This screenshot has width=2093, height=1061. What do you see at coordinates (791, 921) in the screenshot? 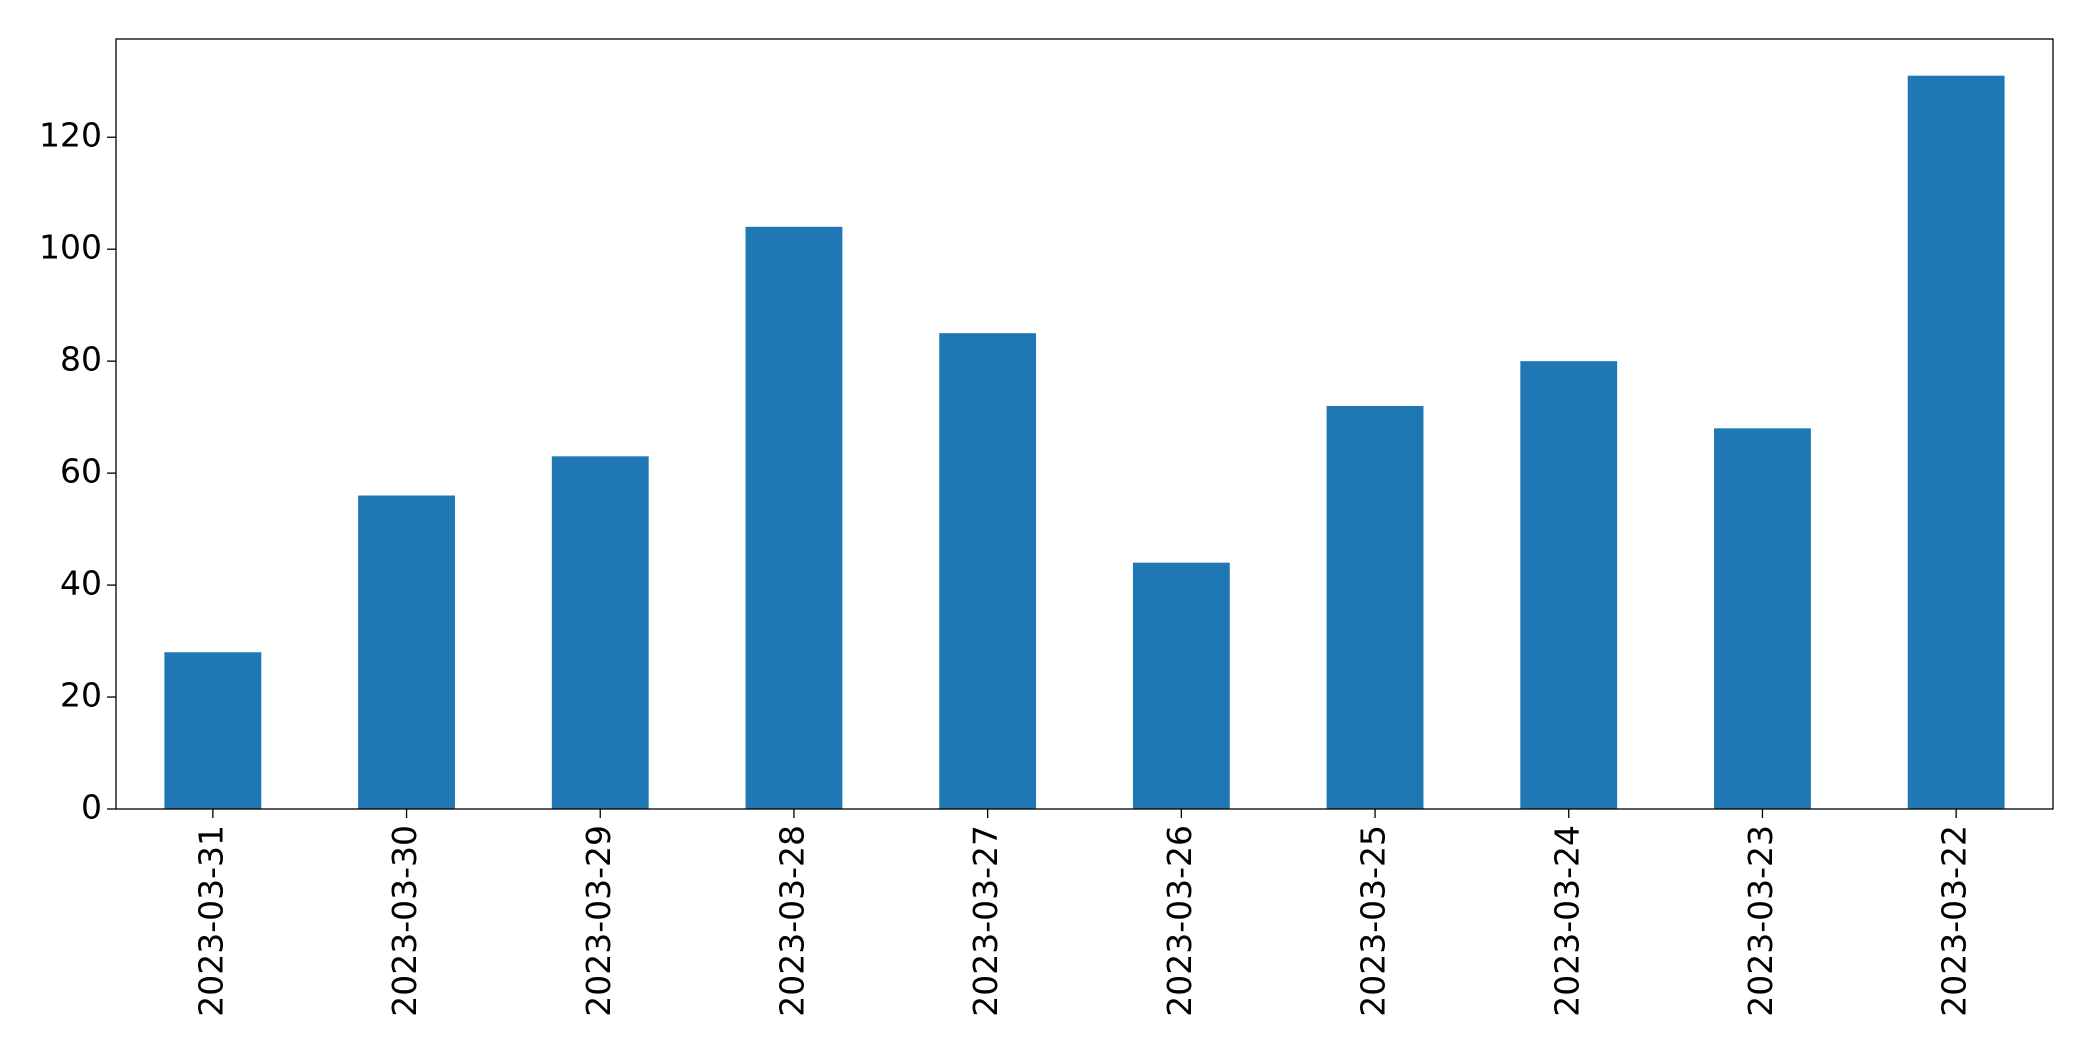
I see `x-tick-label: 2023-03-28` at bounding box center [791, 921].